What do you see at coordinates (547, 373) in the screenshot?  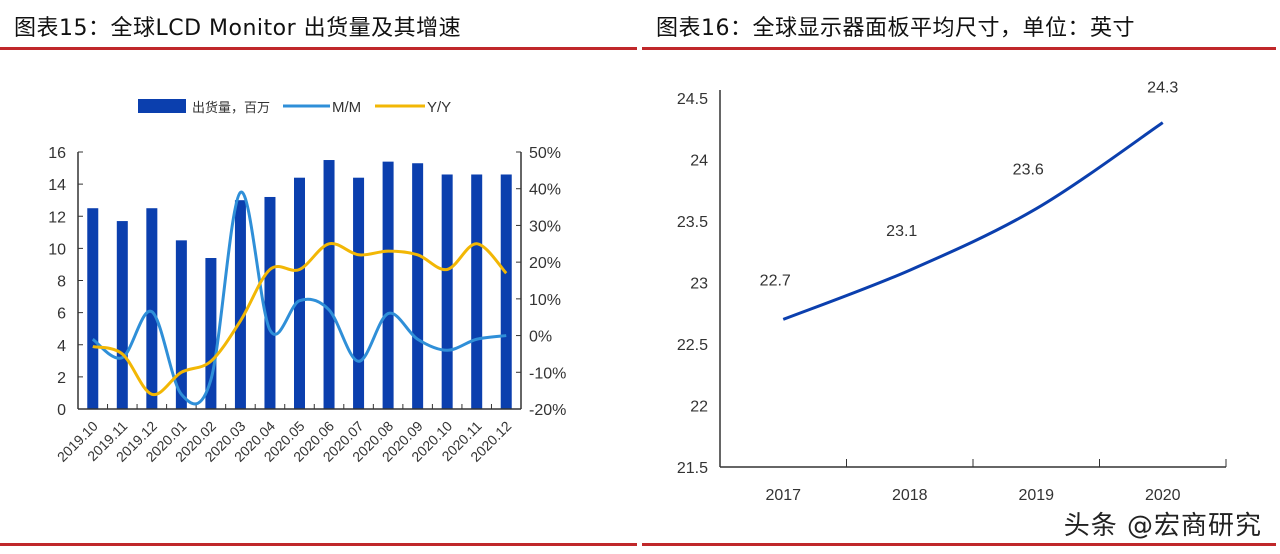 I see `right-axis-tick-label: -10%` at bounding box center [547, 373].